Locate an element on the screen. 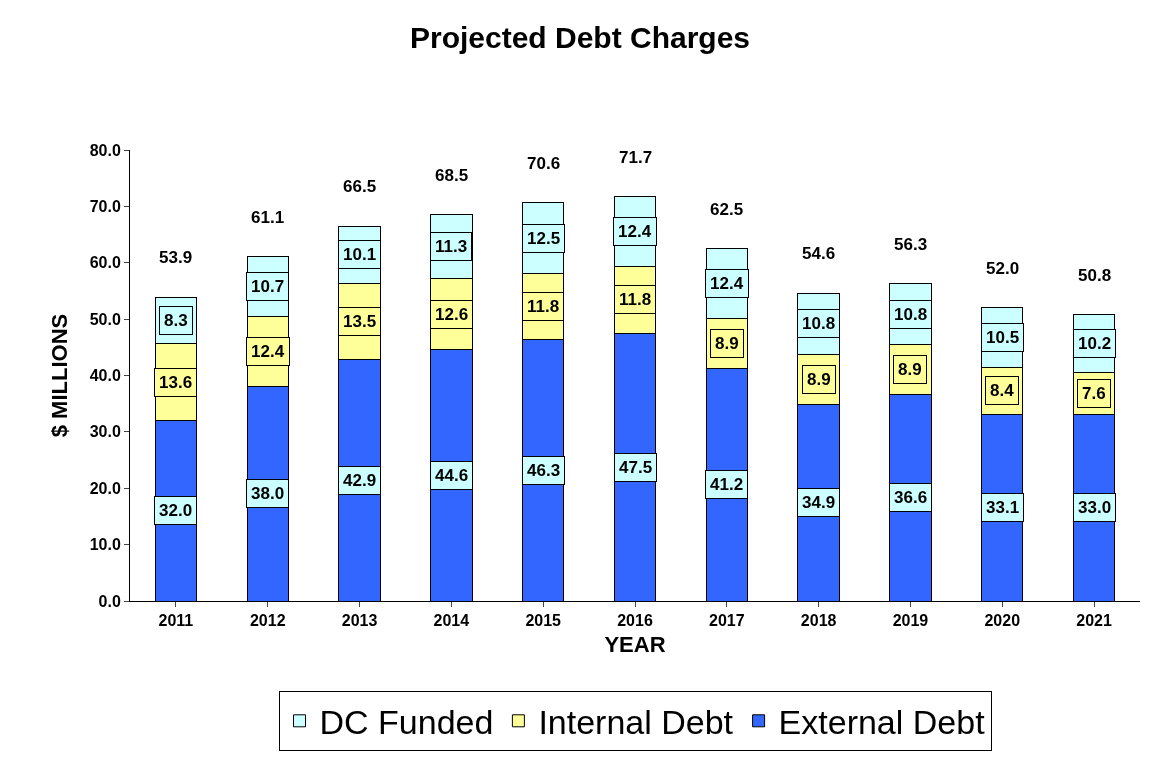  data-label: 33.0 is located at coordinates (1095, 507).